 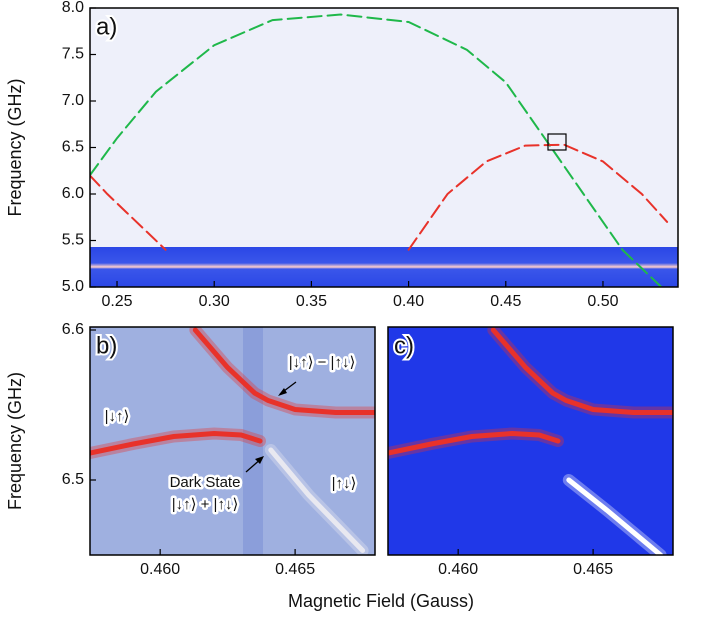 What do you see at coordinates (557, 142) in the screenshot?
I see `zoom-box` at bounding box center [557, 142].